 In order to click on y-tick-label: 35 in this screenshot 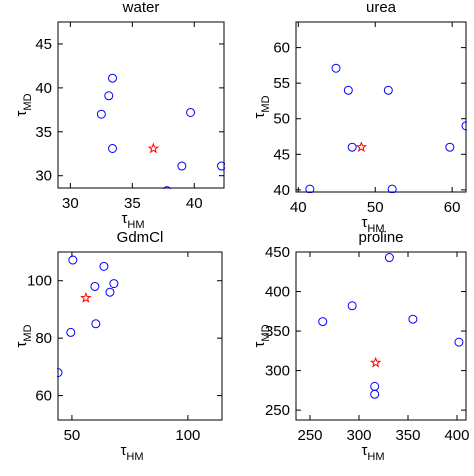, I will do `click(43, 132)`.